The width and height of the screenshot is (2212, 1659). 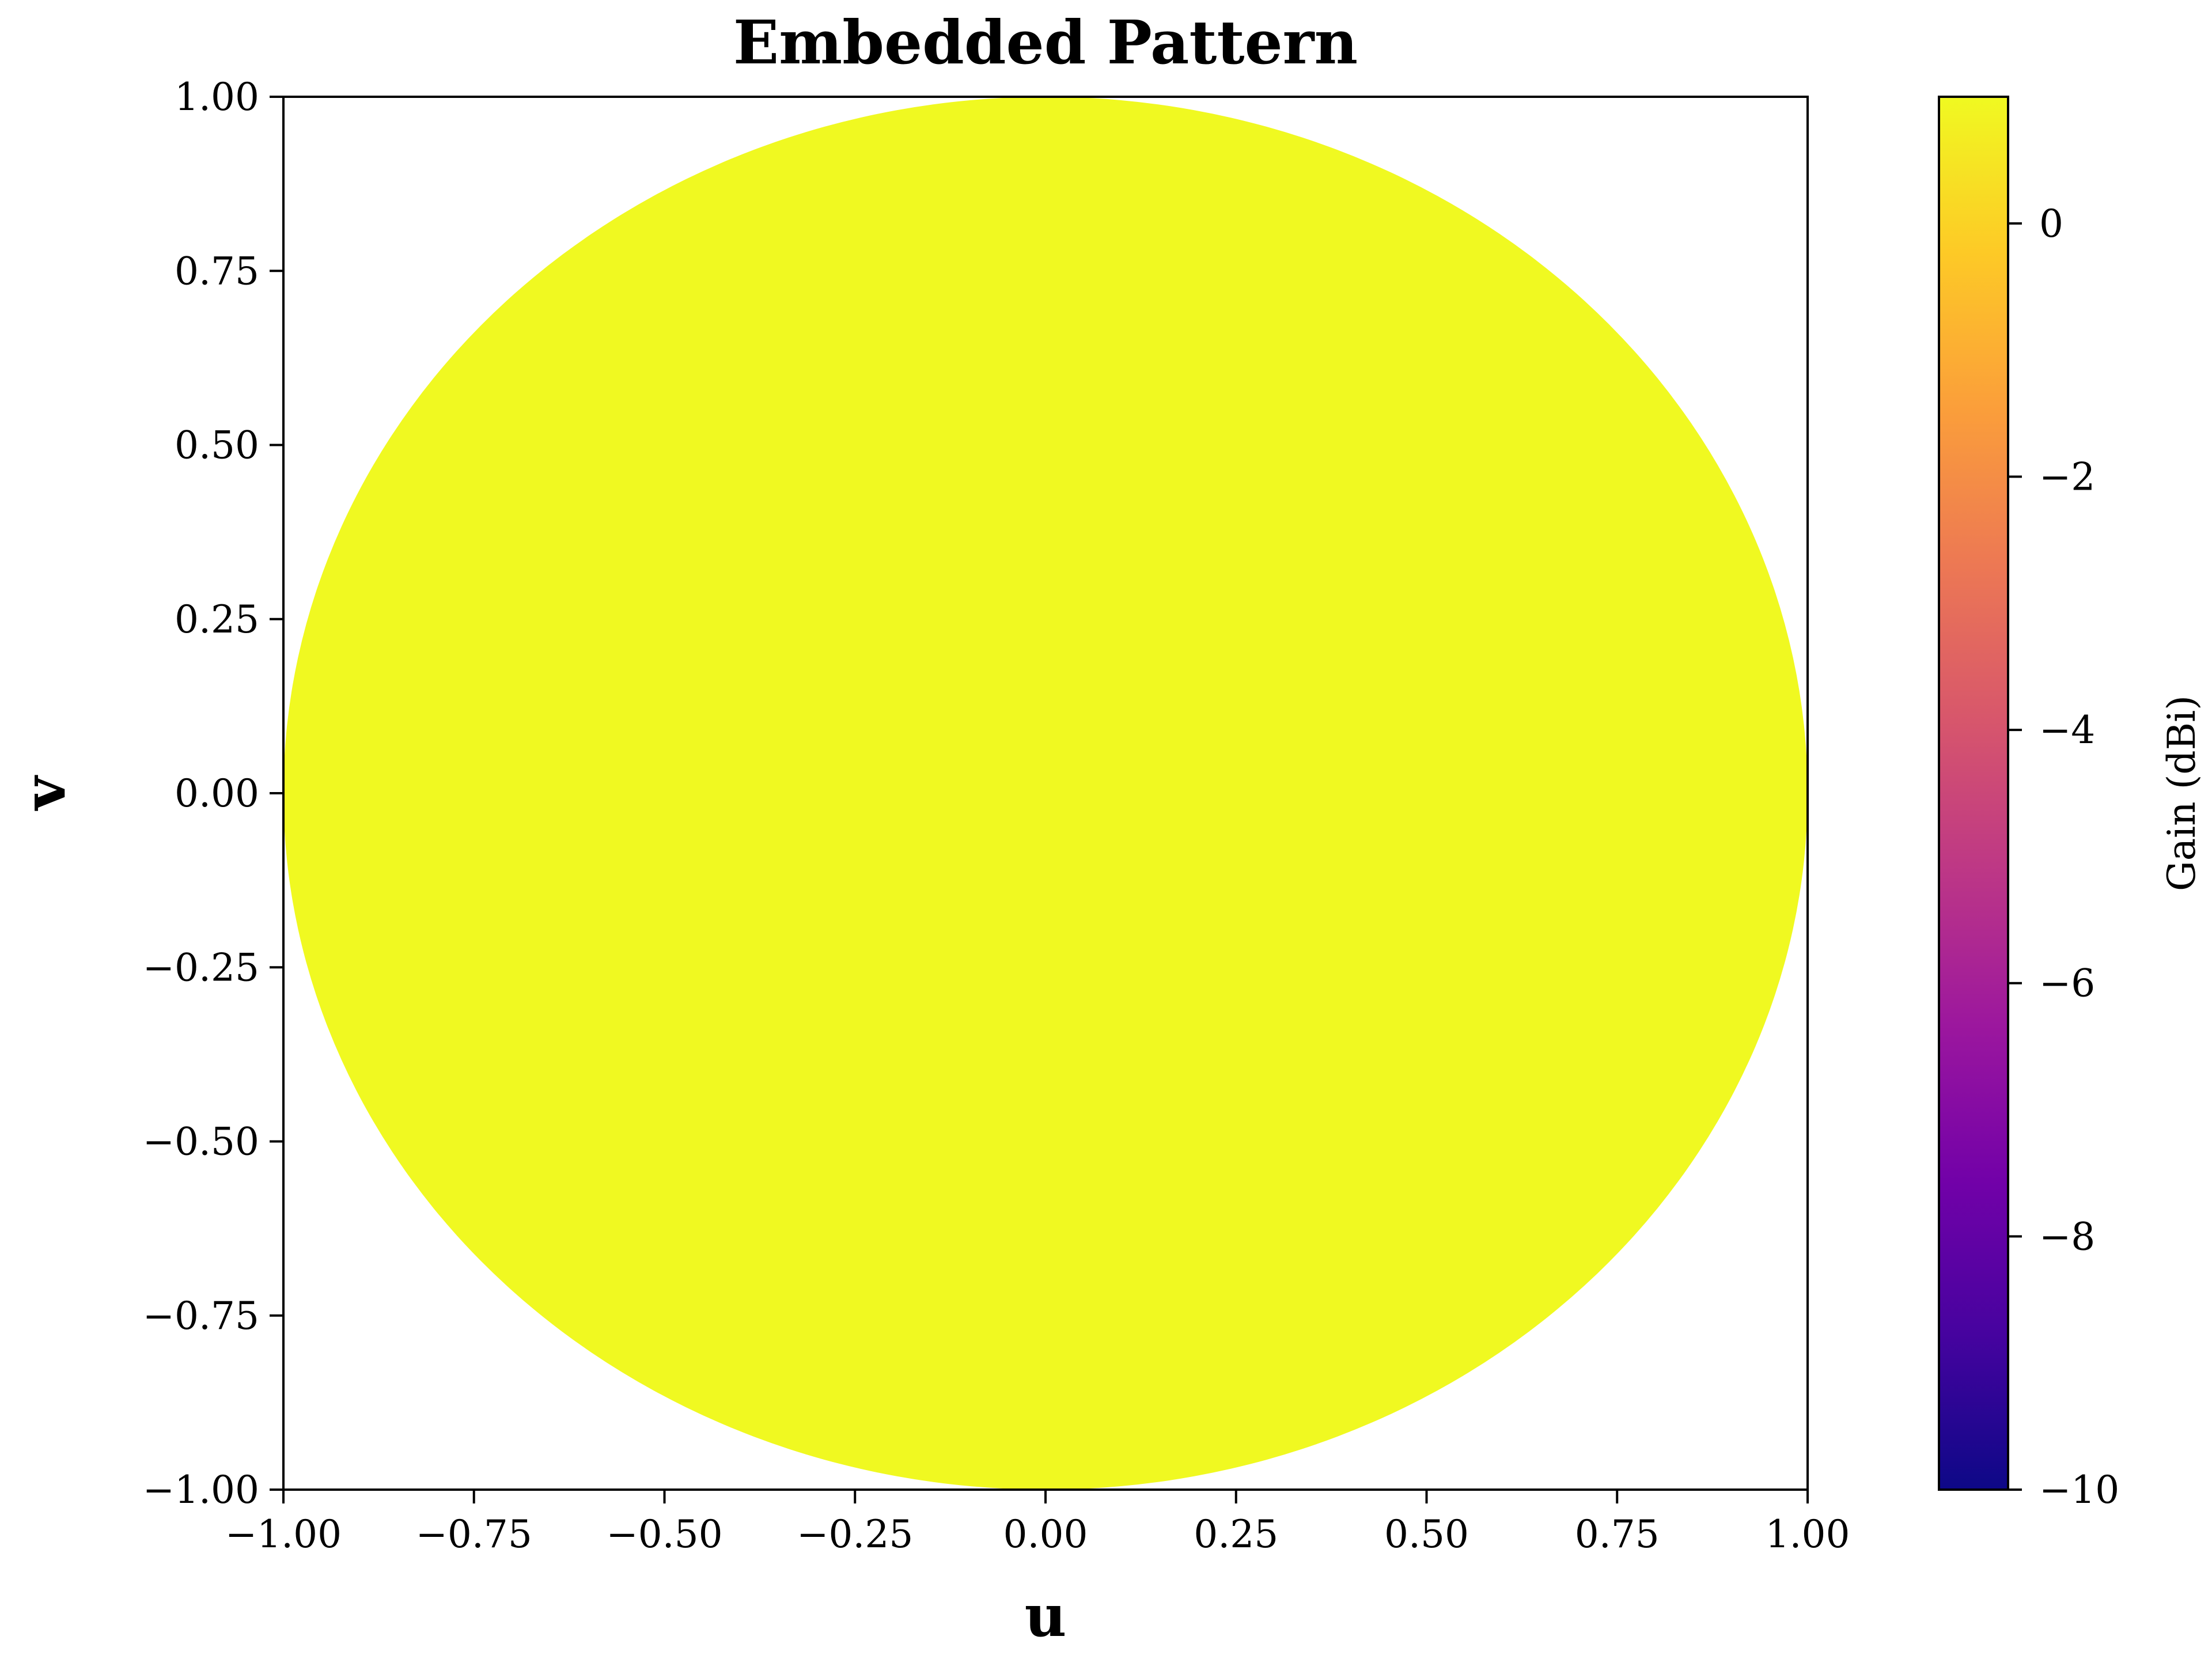 What do you see at coordinates (217, 793) in the screenshot?
I see `y-tick-label: 0.00` at bounding box center [217, 793].